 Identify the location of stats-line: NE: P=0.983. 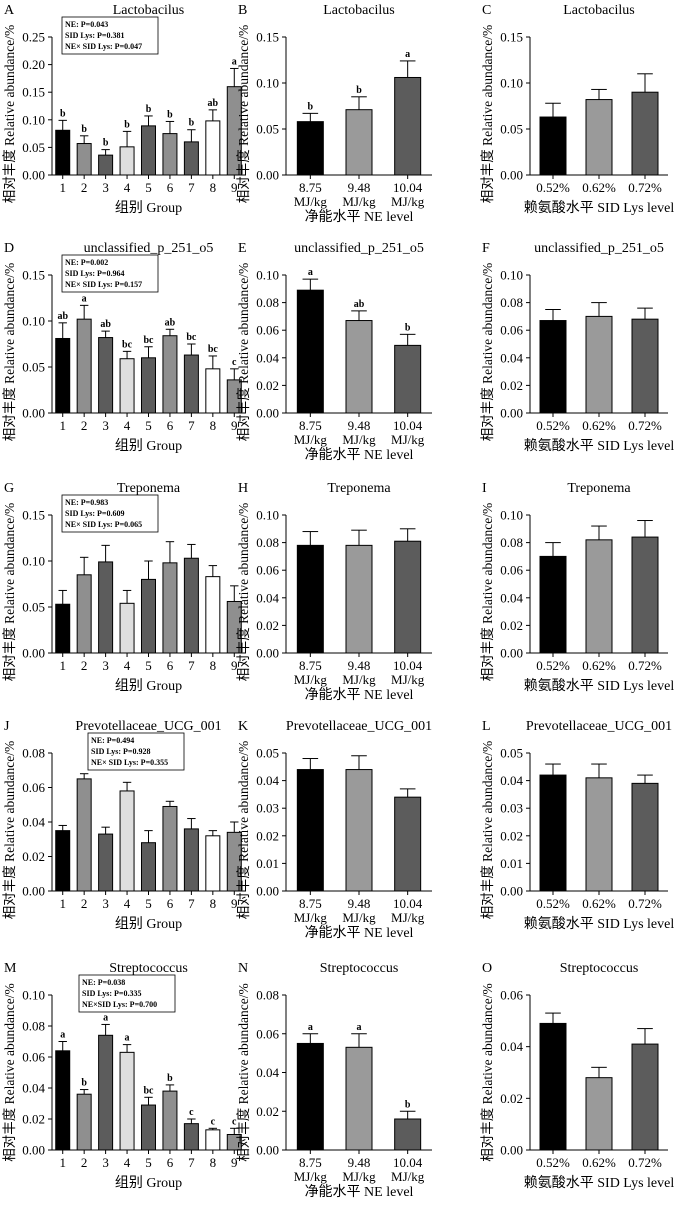
(86, 502).